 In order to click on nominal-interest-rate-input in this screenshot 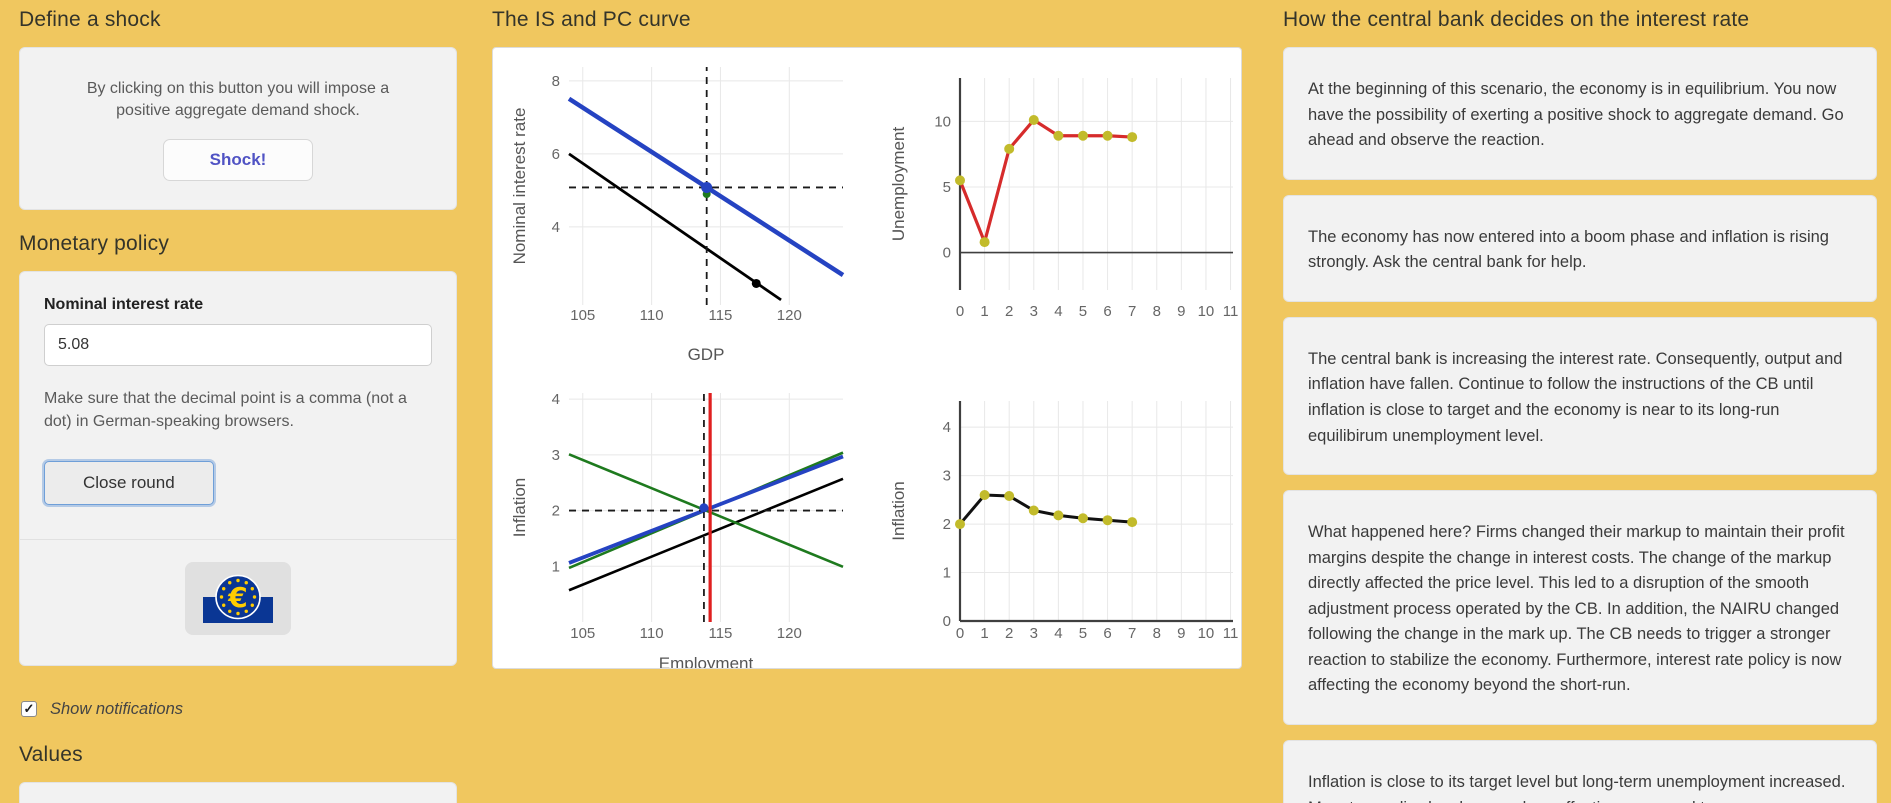, I will do `click(238, 345)`.